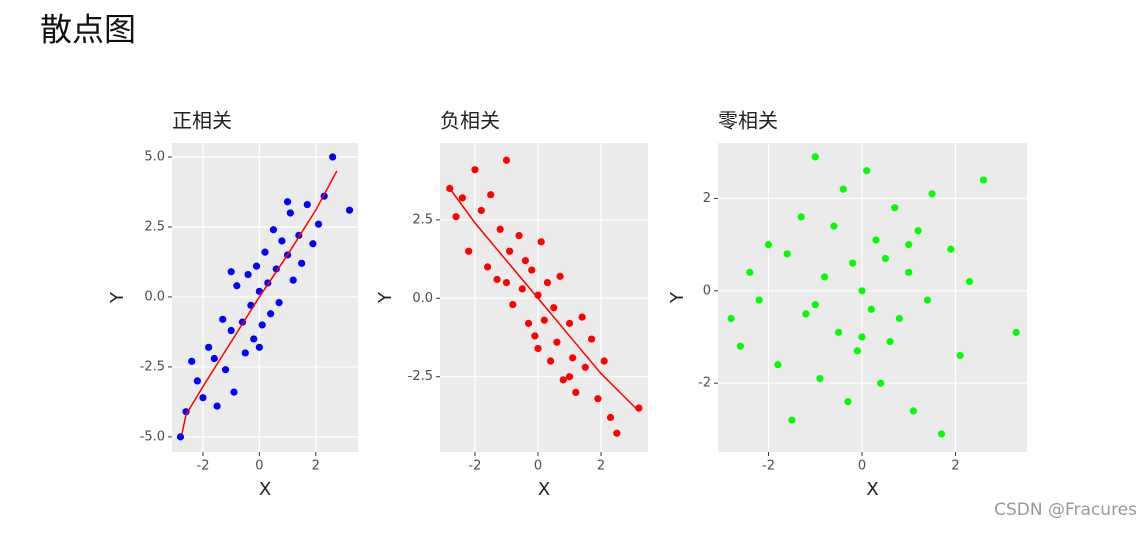 The width and height of the screenshot is (1141, 533). Describe the element at coordinates (704, 383) in the screenshot. I see `y-tick-label: -2` at that location.